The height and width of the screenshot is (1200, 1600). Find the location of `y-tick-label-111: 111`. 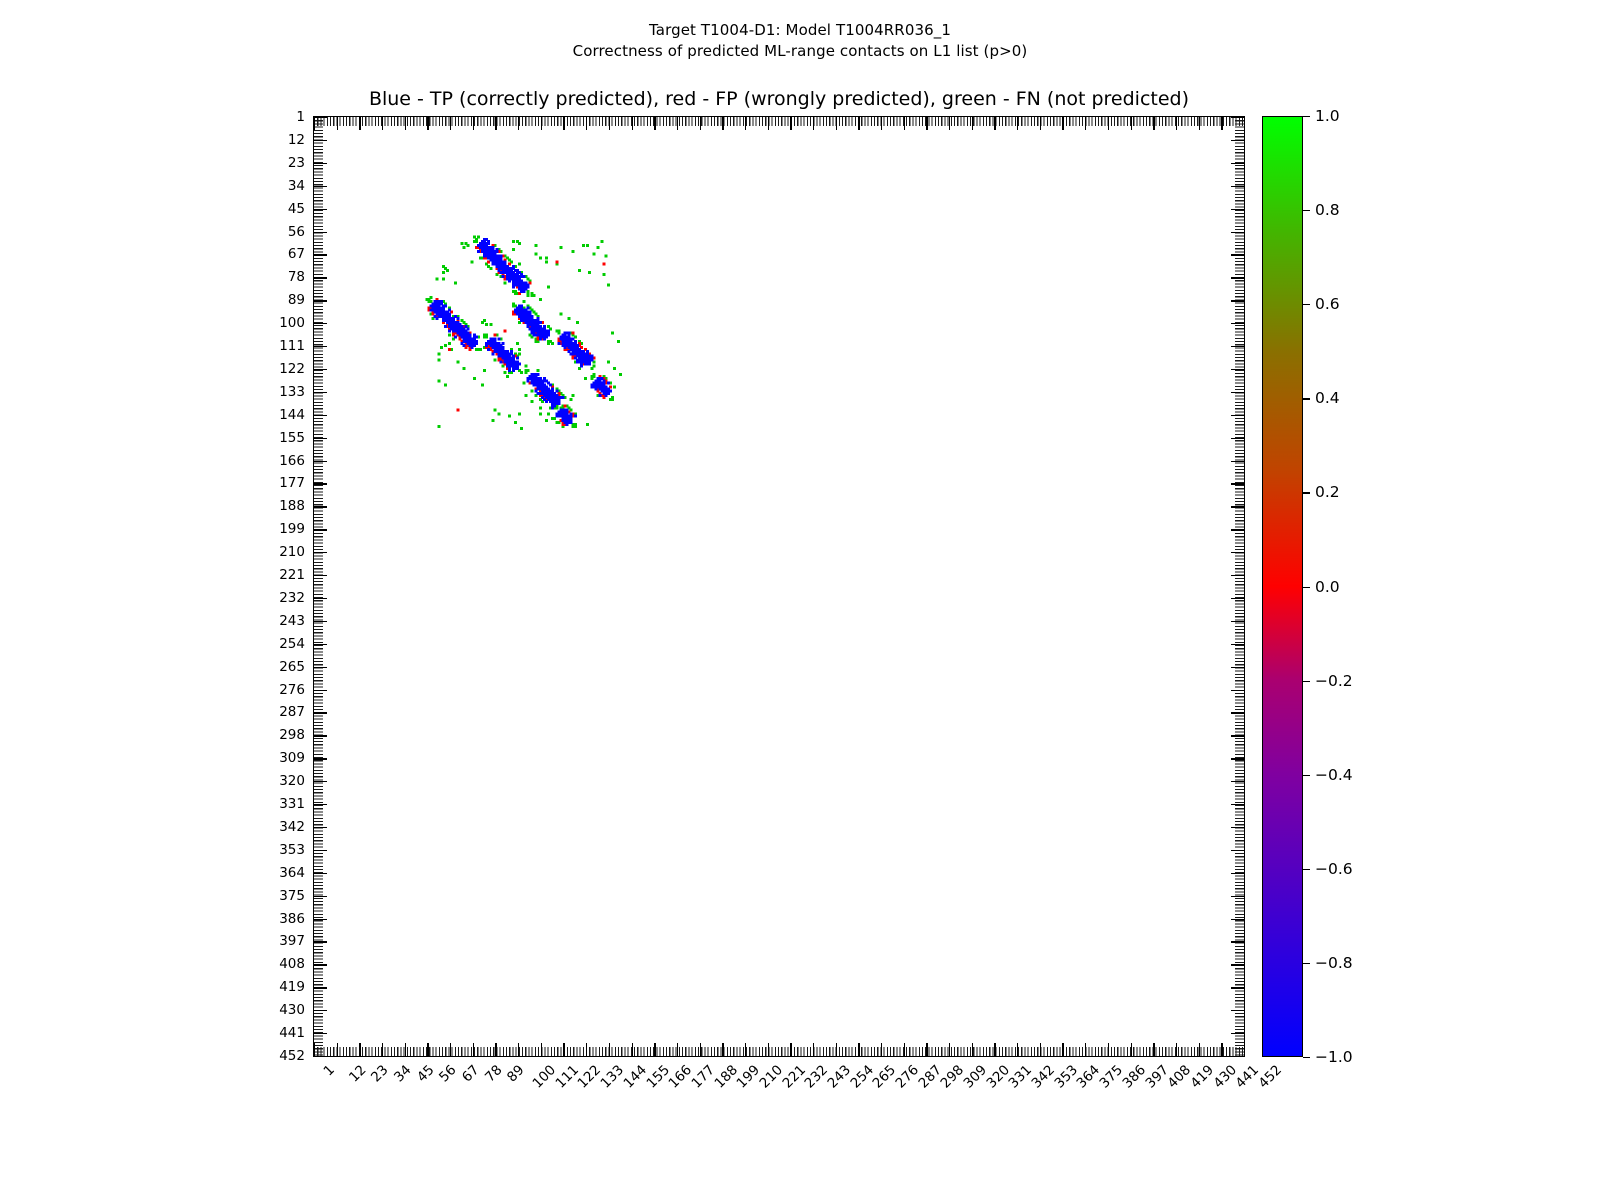

y-tick-label-111: 111 is located at coordinates (292, 346).